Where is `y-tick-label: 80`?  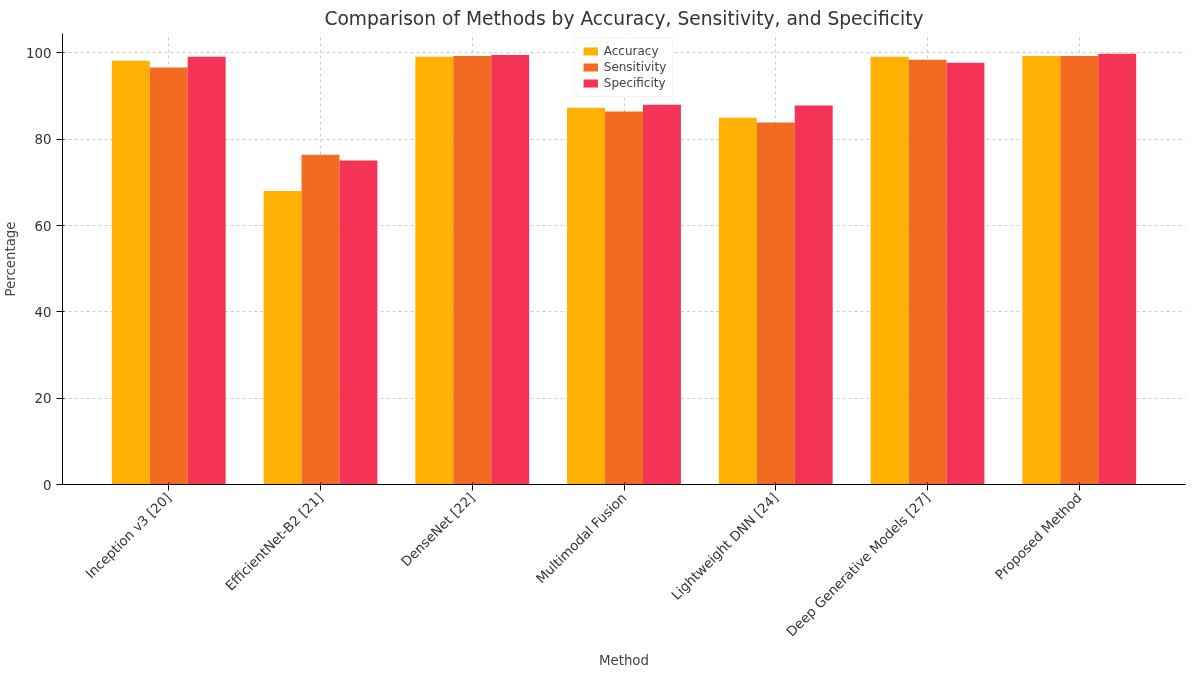
y-tick-label: 80 is located at coordinates (43, 140).